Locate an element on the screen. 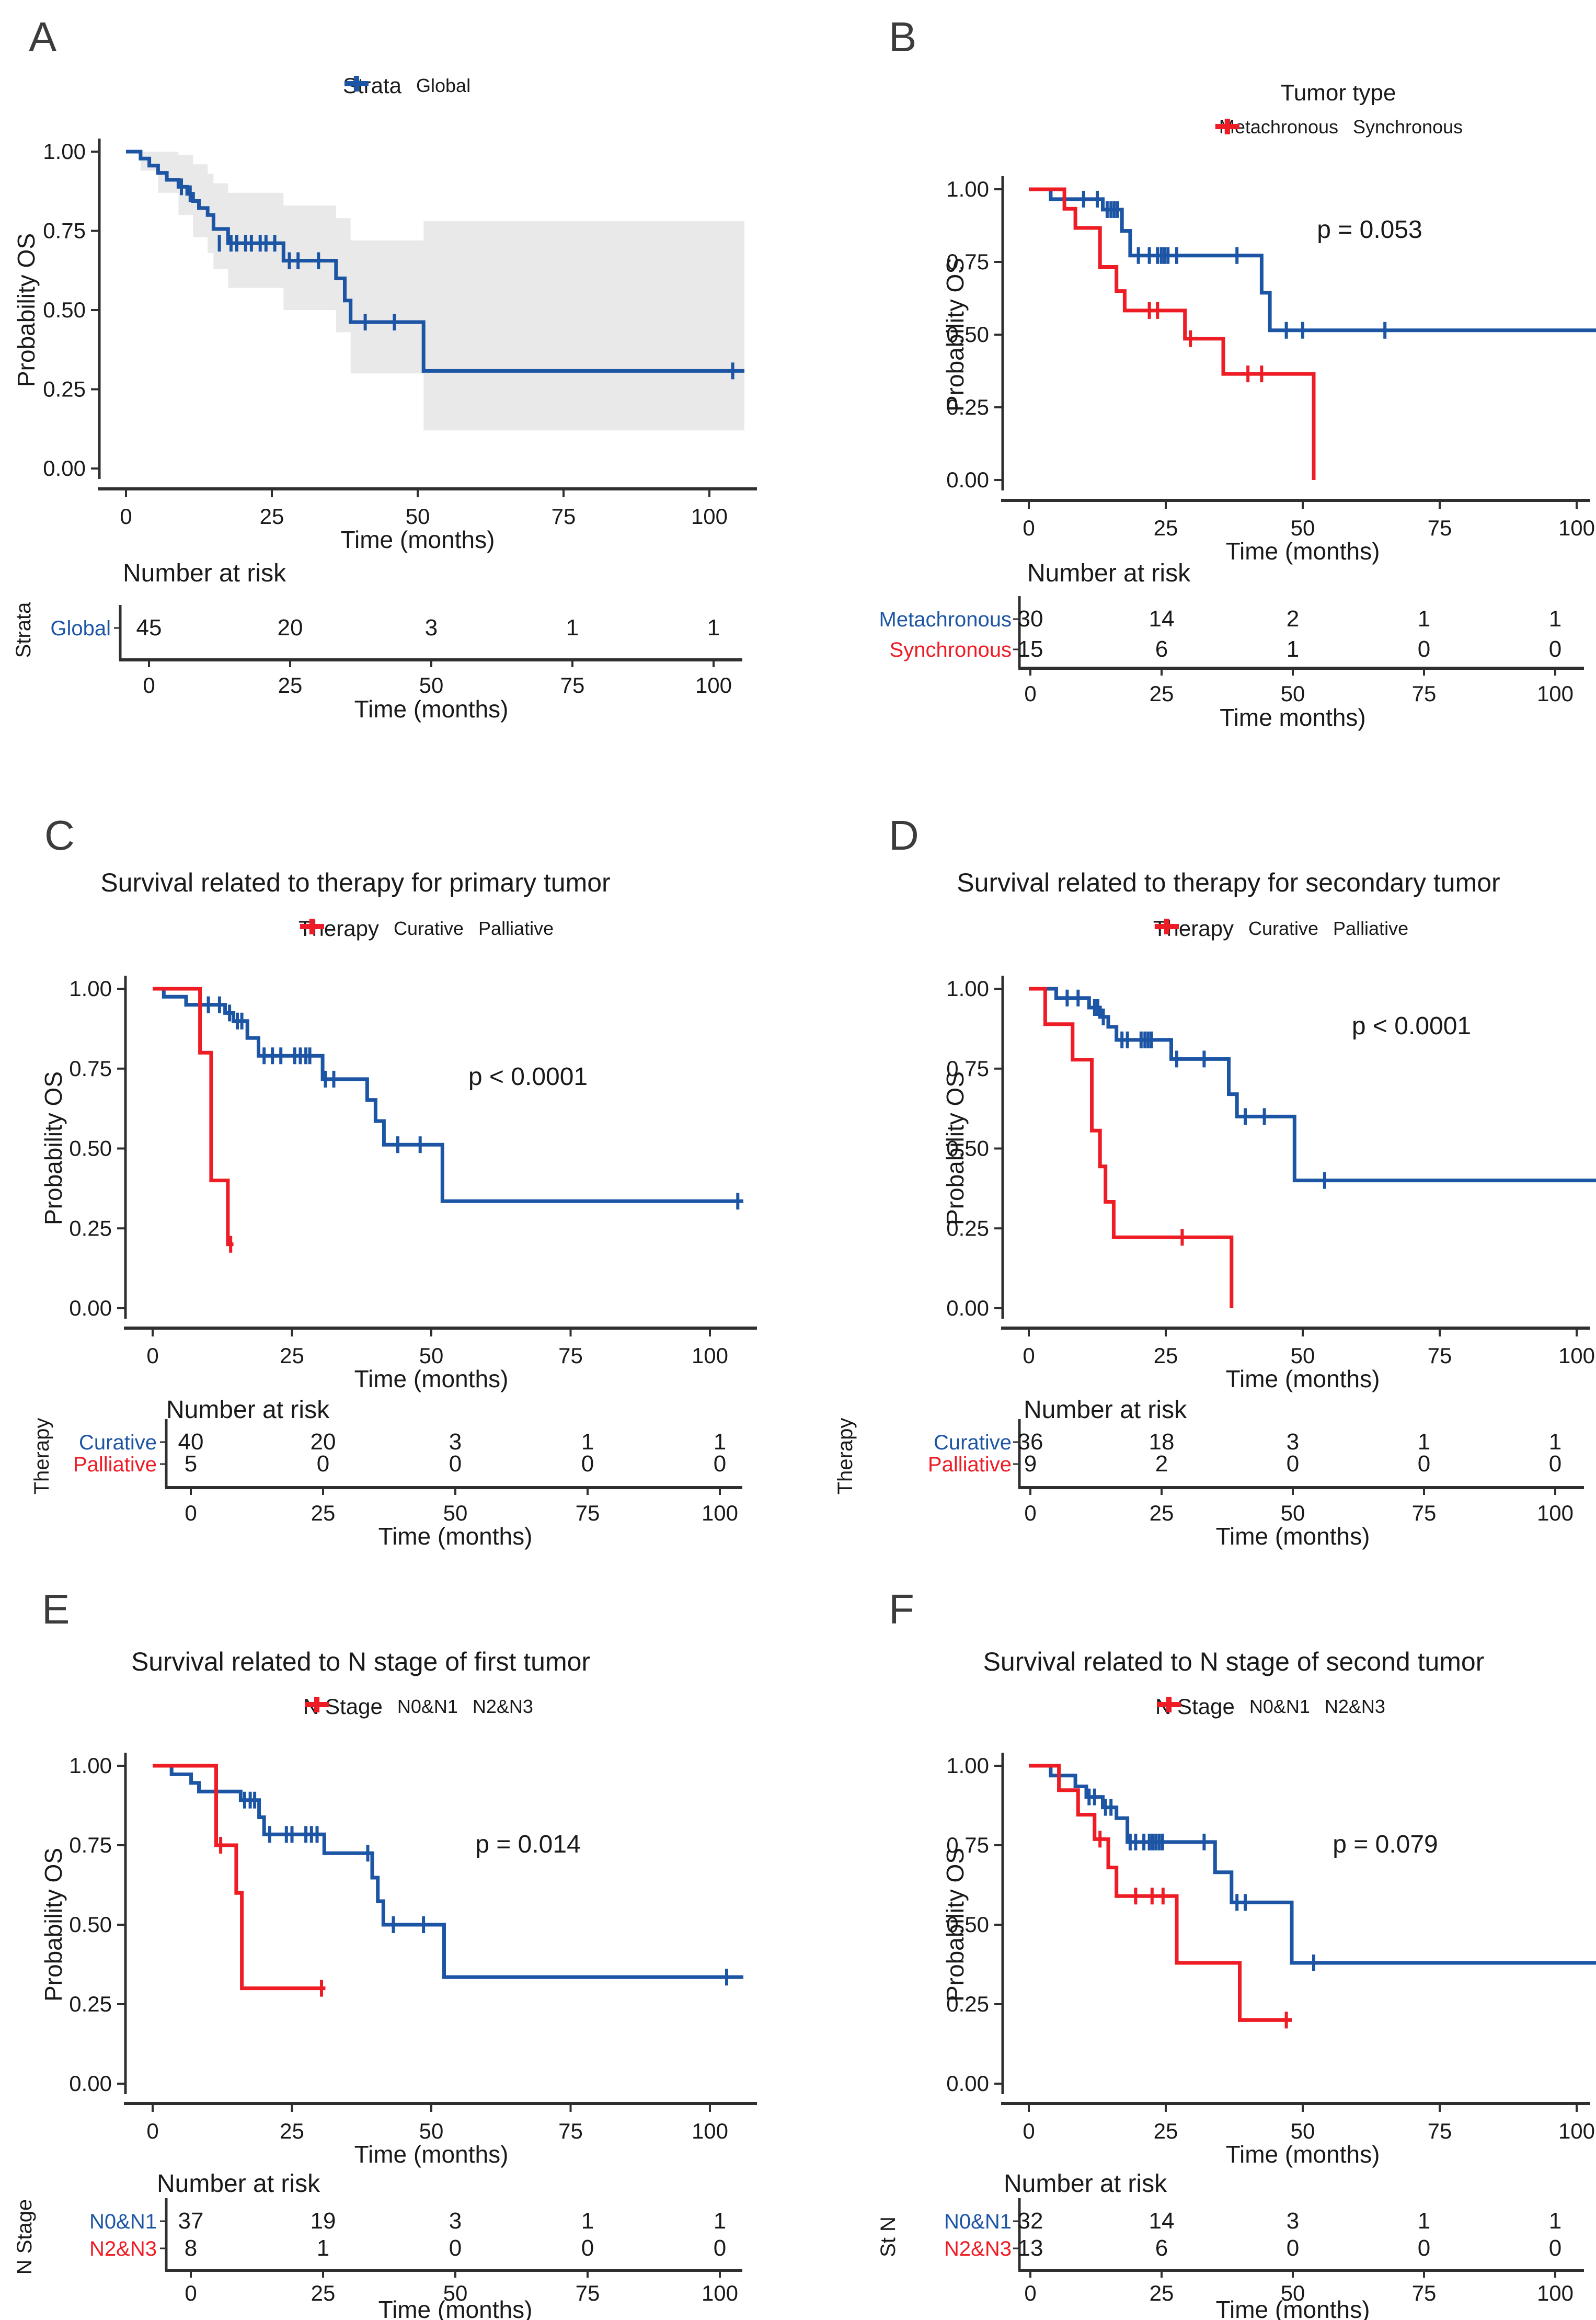 The height and width of the screenshot is (2320, 1596). risk-row-label: Palliative is located at coordinates (970, 1465).